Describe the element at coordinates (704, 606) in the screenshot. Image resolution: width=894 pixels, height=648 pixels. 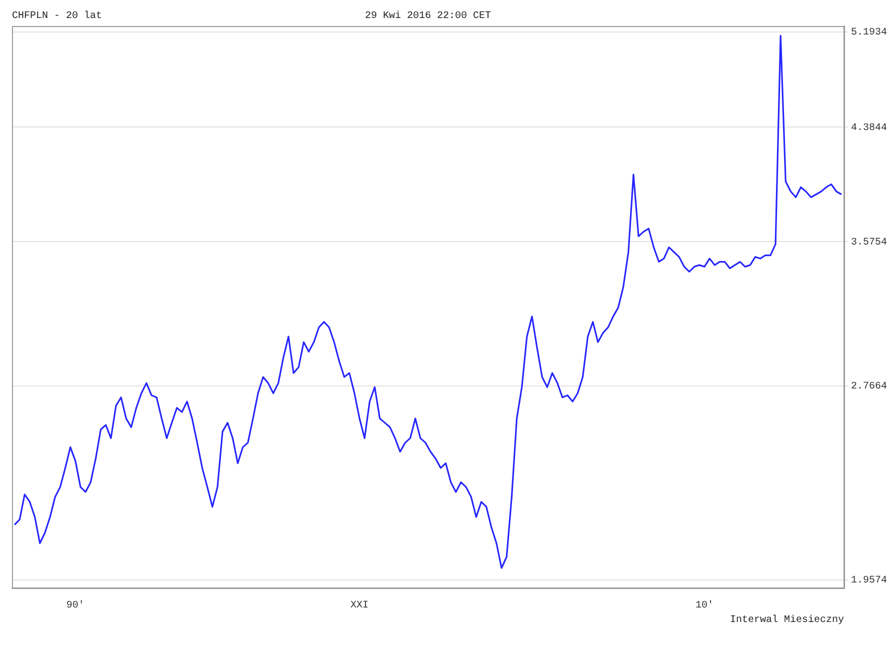
I see `x-tick-label: 10'` at that location.